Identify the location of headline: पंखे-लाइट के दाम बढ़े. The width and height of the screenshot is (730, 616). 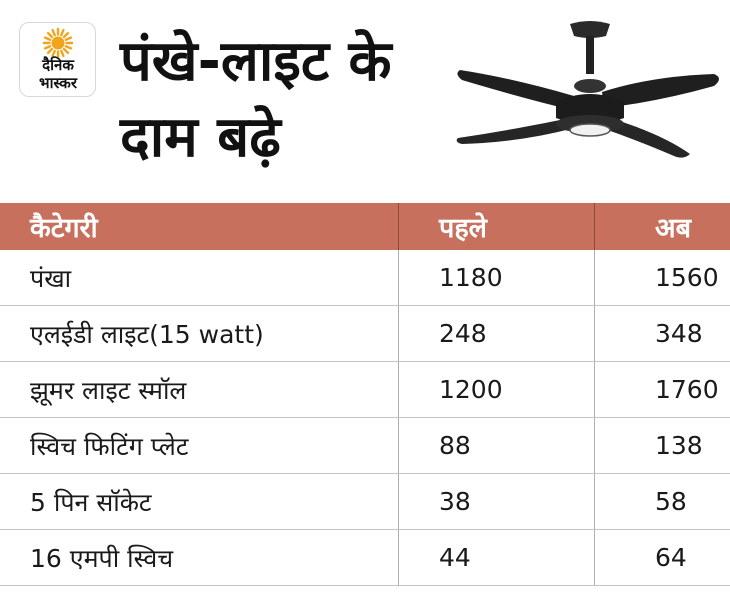
(300, 100).